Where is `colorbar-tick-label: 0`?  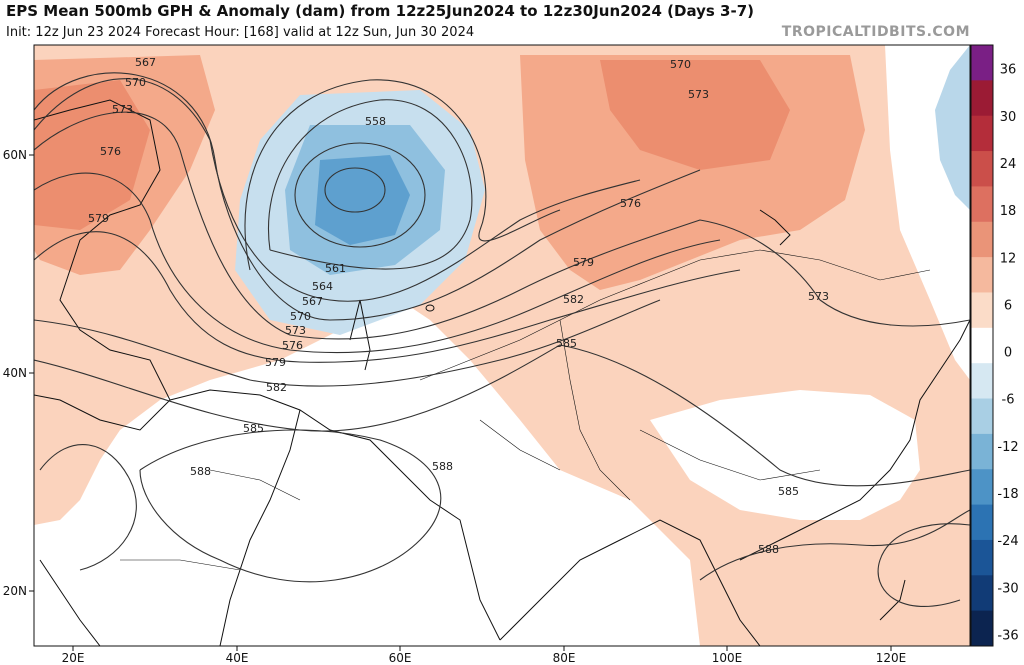 colorbar-tick-label: 0 is located at coordinates (1008, 353).